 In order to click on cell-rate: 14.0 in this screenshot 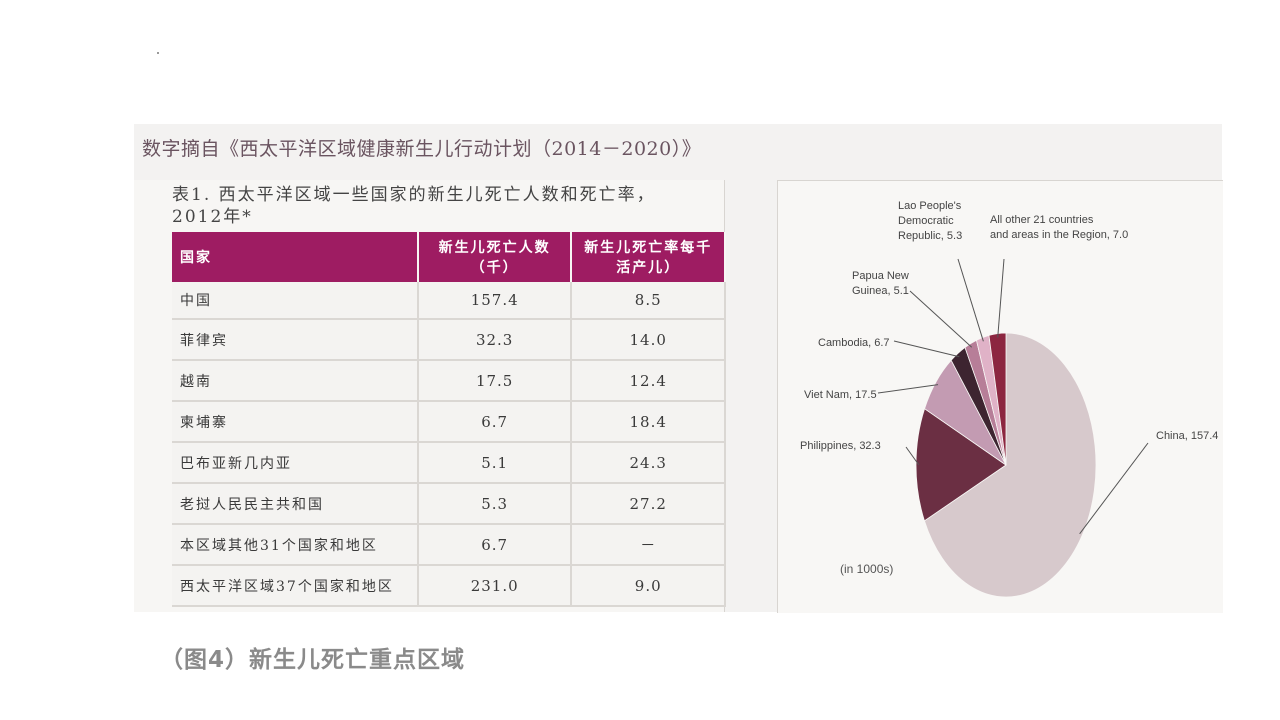, I will do `click(648, 340)`.